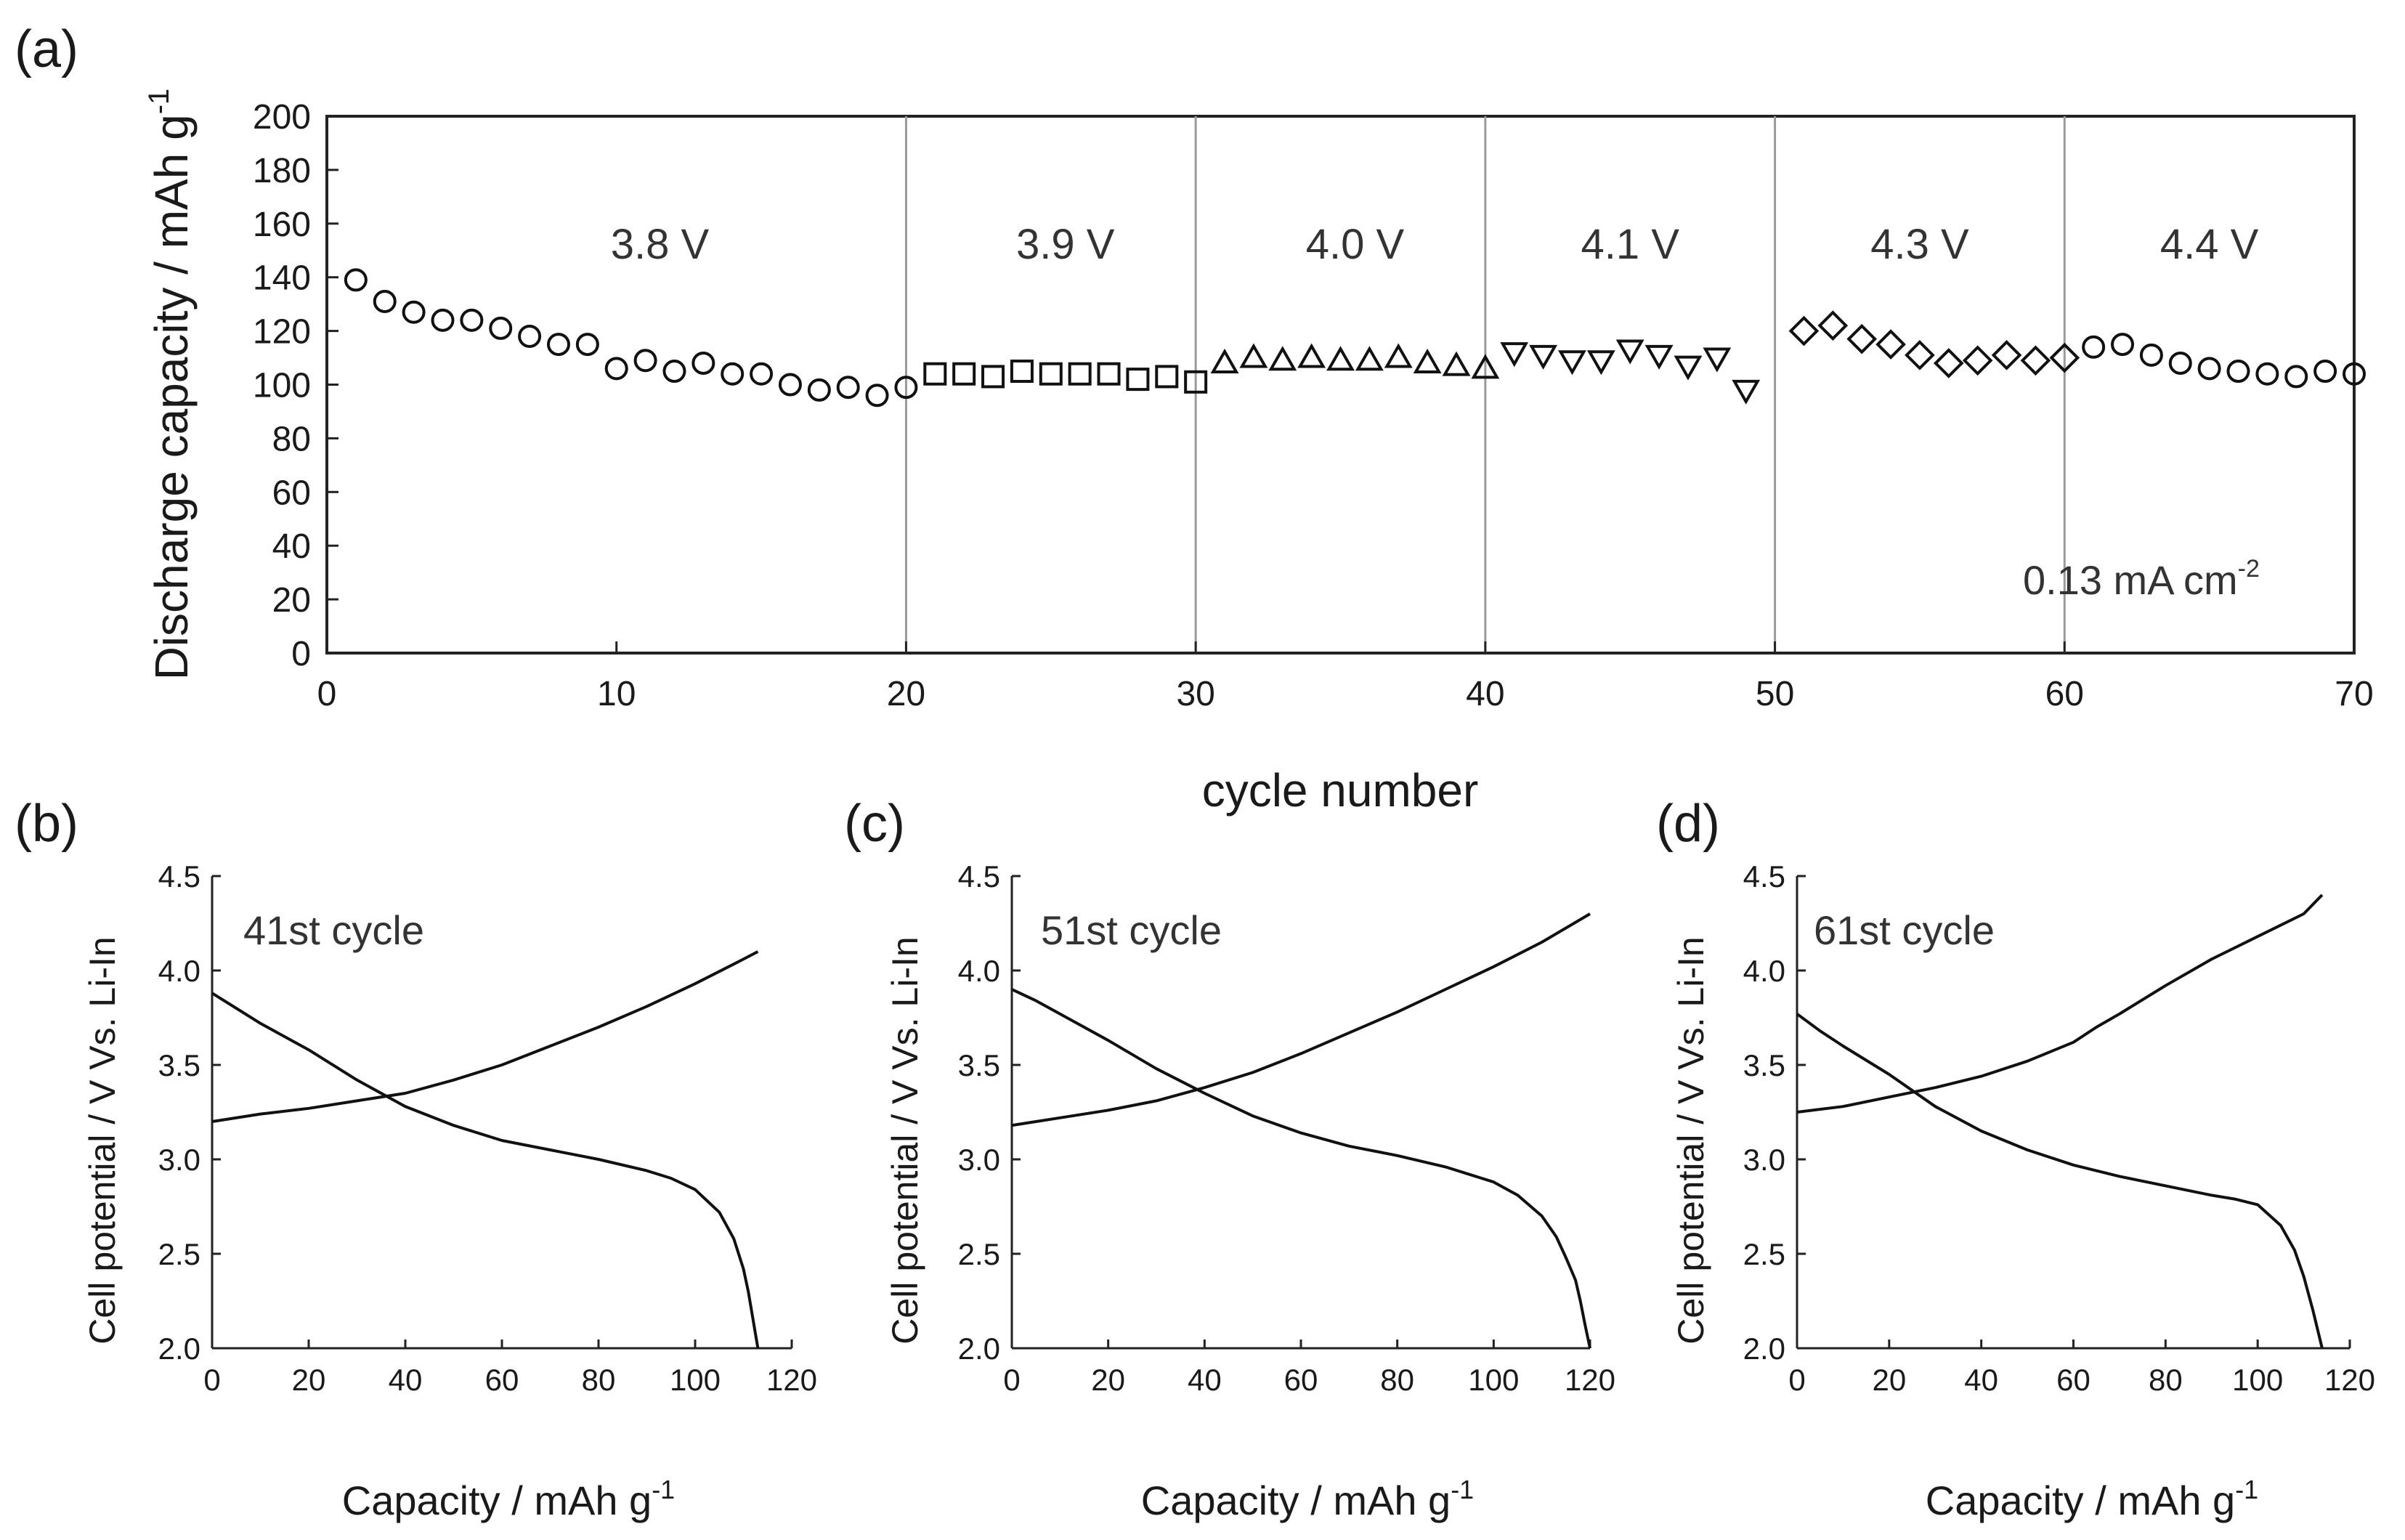 The width and height of the screenshot is (2405, 1540). I want to click on panel-c-ylabel: Cell potential / V Vs. Li-In, so click(905, 1140).